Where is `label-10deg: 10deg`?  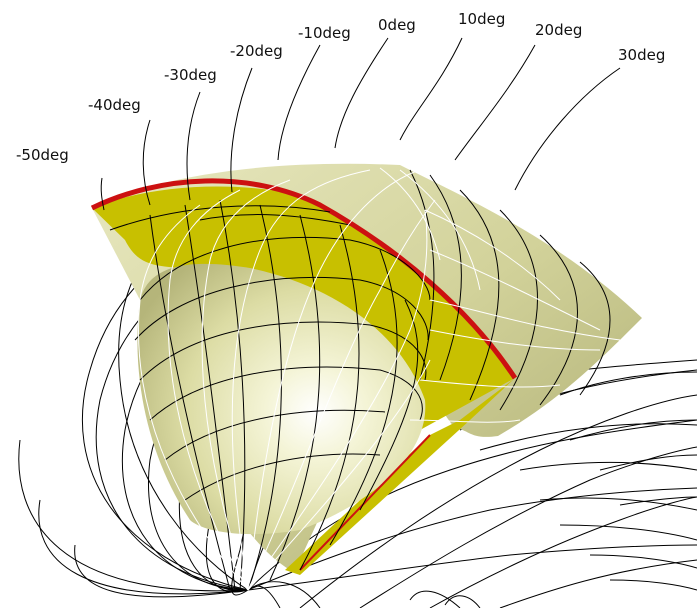
label-10deg: 10deg is located at coordinates (481, 19).